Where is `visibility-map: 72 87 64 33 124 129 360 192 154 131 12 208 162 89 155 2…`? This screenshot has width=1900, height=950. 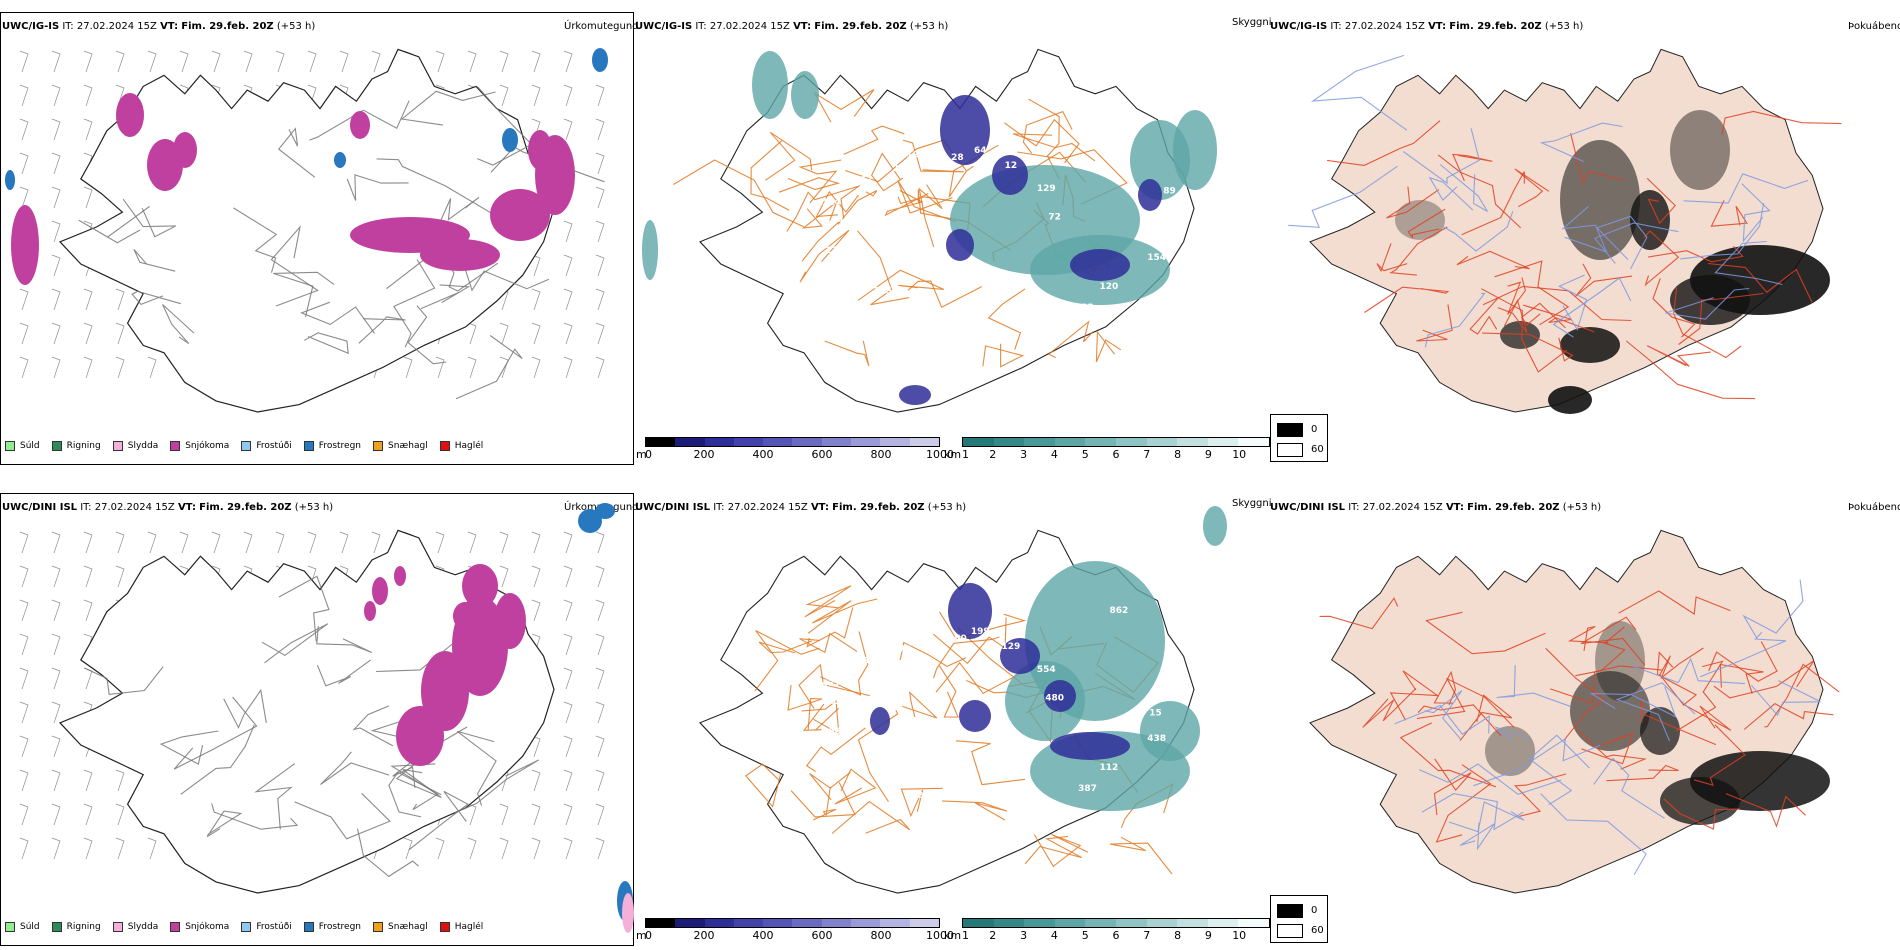 visibility-map: 72 87 64 33 124 129 360 192 154 131 12 208 162 89 155 2… is located at coordinates (929, 230).